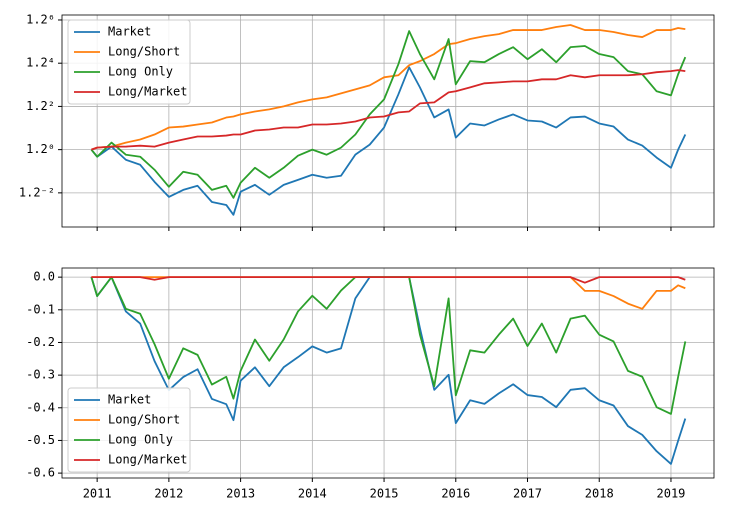 This screenshot has width=740, height=512. What do you see at coordinates (40, 149) in the screenshot?
I see `y-tick-label: 1.2⁰` at bounding box center [40, 149].